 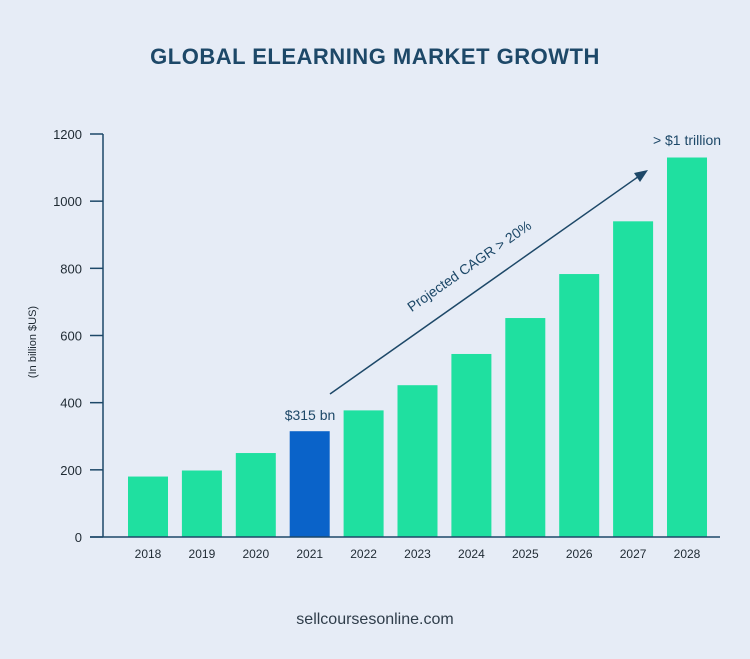 I want to click on bar-2021, so click(x=309, y=484).